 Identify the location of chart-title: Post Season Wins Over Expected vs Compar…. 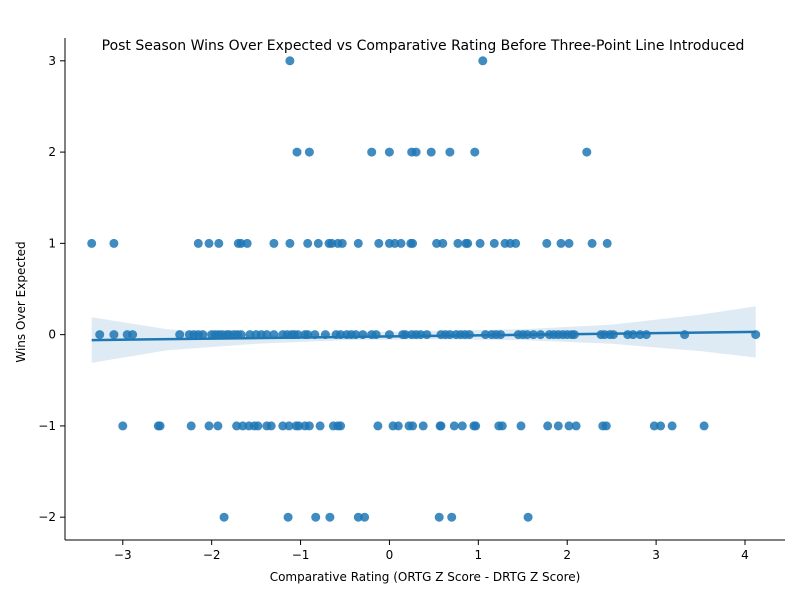
(423, 46).